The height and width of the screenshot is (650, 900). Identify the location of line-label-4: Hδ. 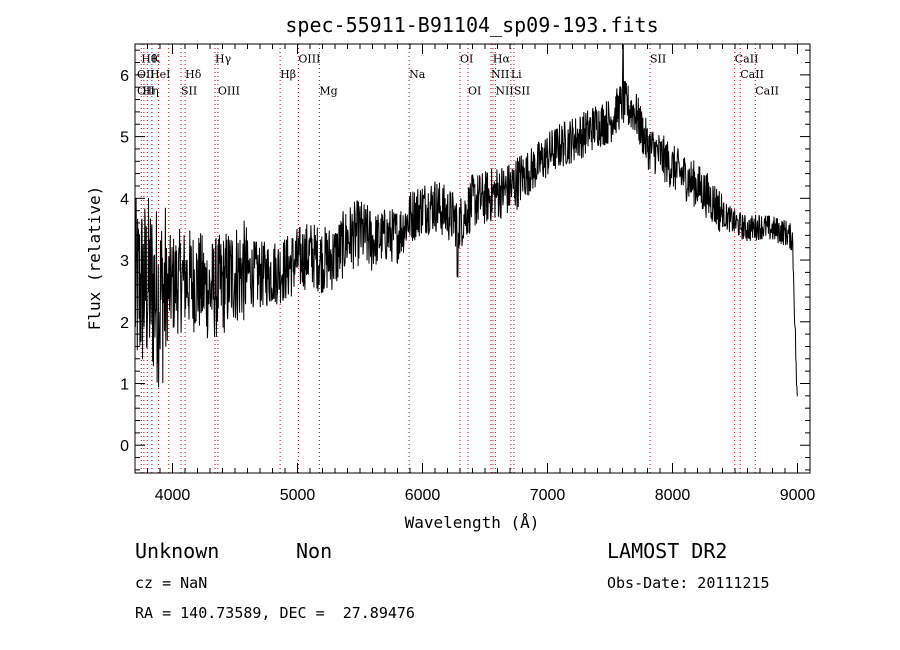
(193, 74).